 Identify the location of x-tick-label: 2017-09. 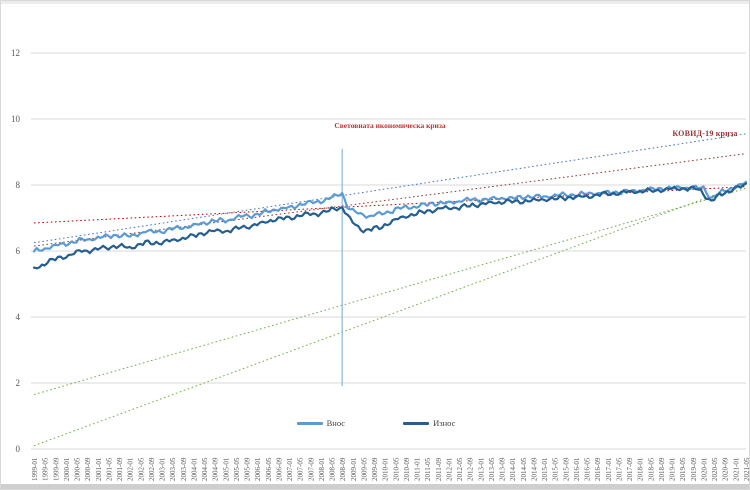
(630, 469).